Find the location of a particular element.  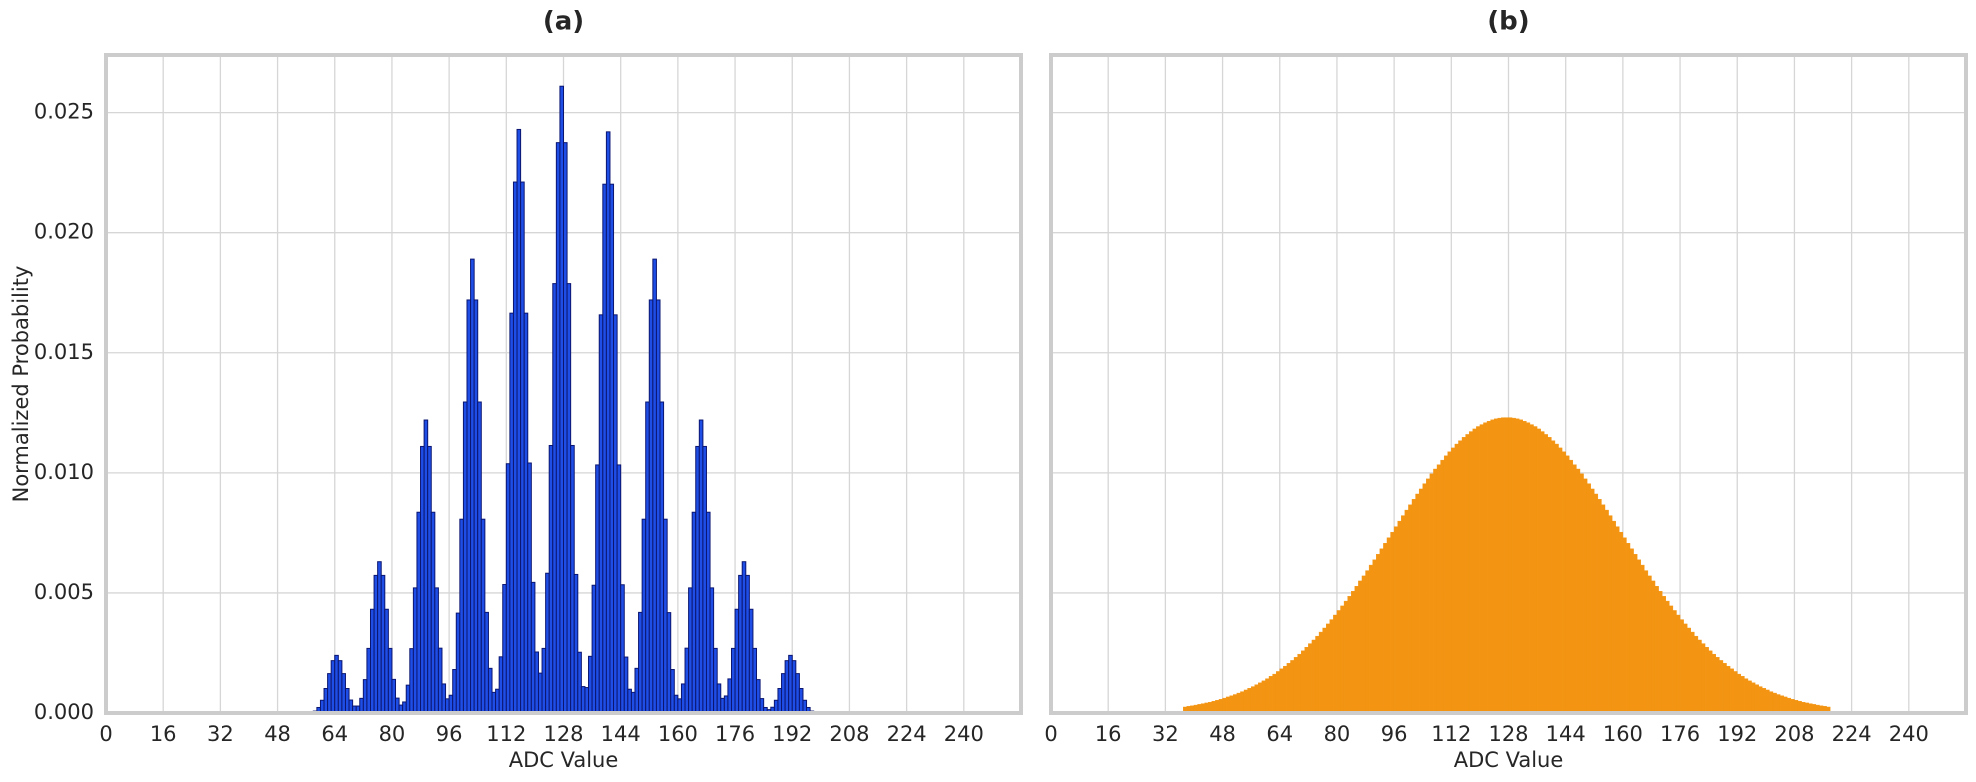

x-tick-label: 176 is located at coordinates (1680, 734).